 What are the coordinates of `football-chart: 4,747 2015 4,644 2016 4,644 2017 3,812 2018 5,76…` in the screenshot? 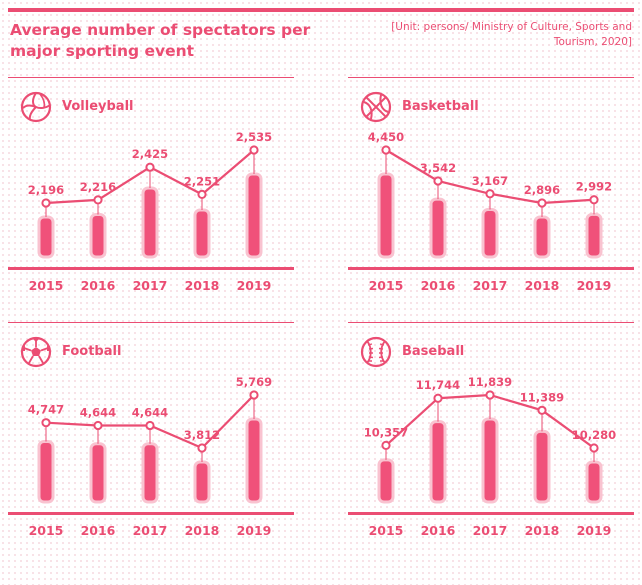 It's located at (151, 456).